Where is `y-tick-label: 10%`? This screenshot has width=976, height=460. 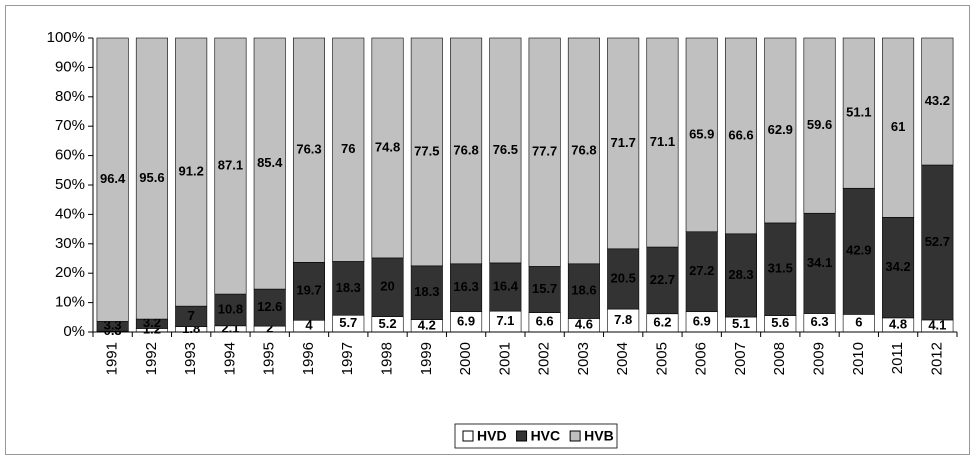
y-tick-label: 10% is located at coordinates (70, 302).